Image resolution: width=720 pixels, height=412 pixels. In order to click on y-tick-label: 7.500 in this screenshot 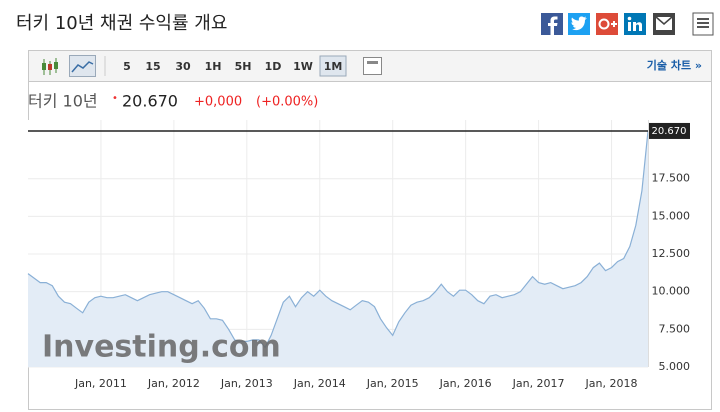, I will do `click(675, 328)`.